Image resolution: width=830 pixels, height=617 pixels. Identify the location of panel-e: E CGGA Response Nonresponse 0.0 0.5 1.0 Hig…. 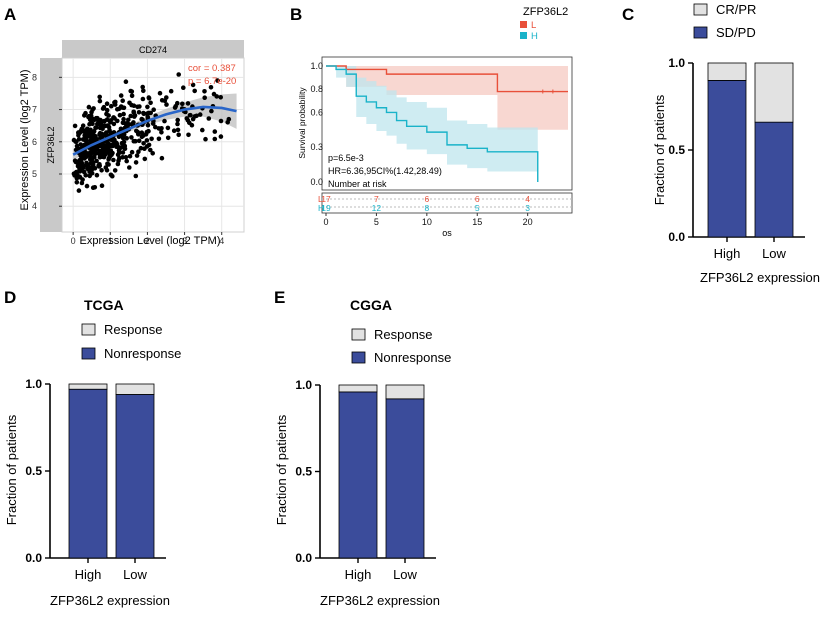
(362, 448).